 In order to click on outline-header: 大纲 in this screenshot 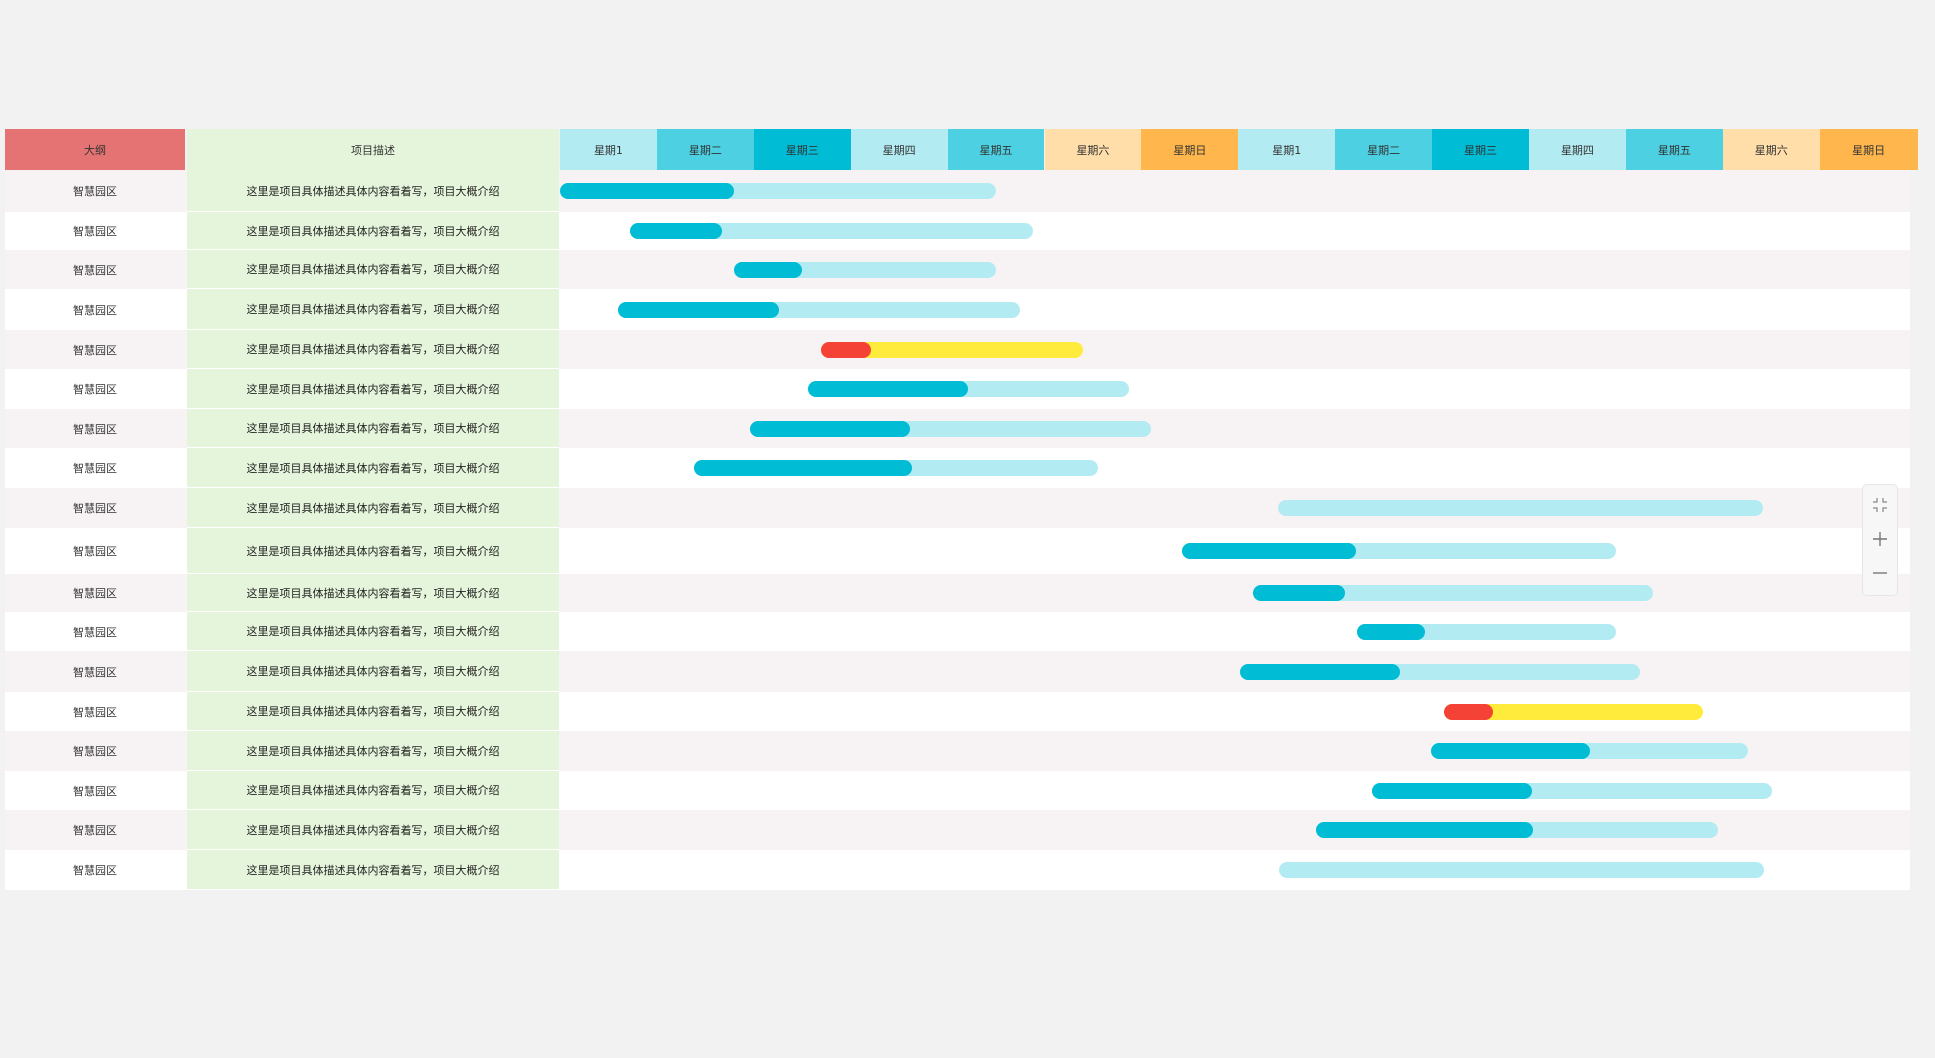, I will do `click(95, 149)`.